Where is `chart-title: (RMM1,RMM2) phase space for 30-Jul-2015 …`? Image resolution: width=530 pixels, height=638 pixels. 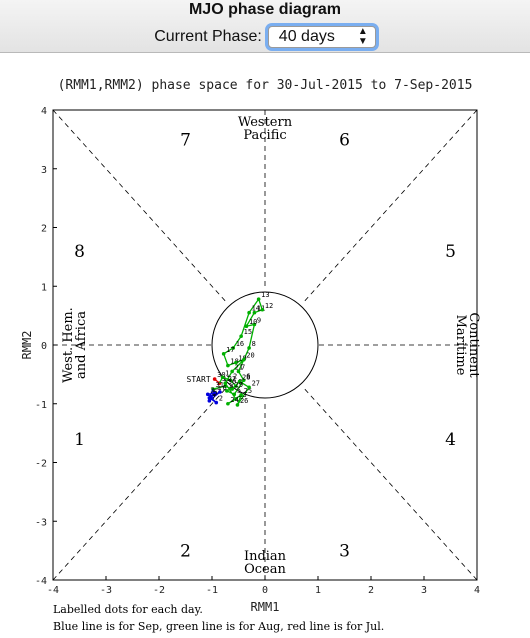 chart-title: (RMM1,RMM2) phase space for 30-Jul-2015 … is located at coordinates (265, 85).